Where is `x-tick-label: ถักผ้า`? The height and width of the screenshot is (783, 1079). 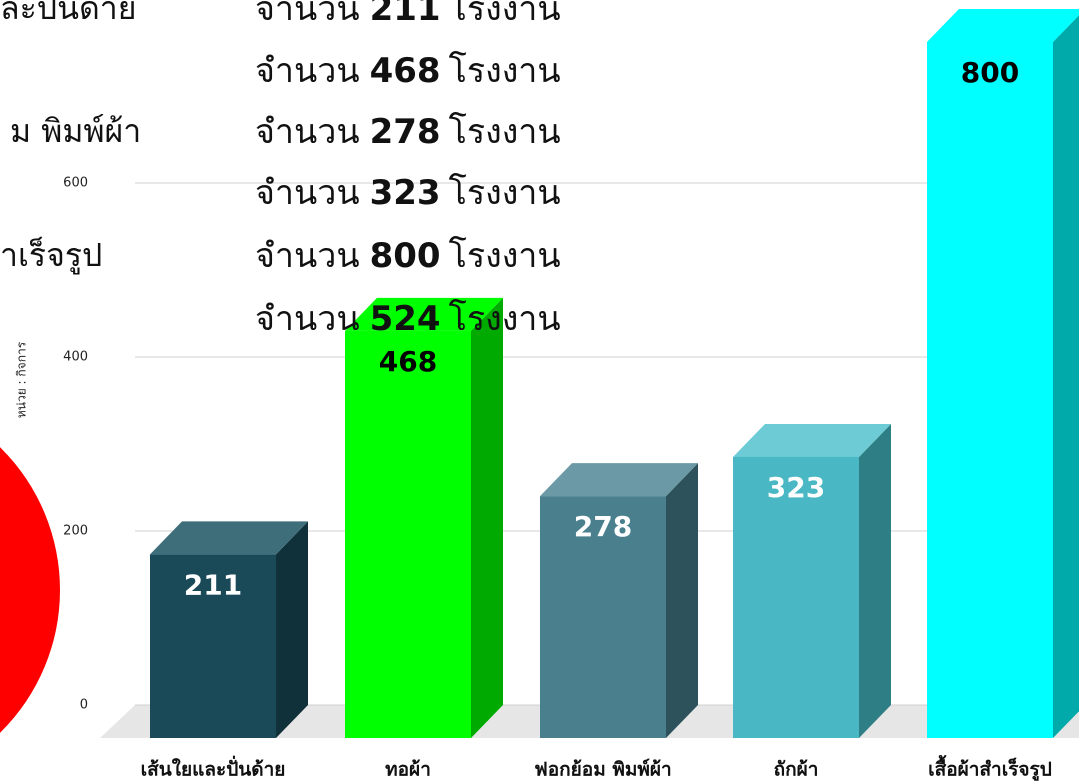 x-tick-label: ถักผ้า is located at coordinates (796, 770).